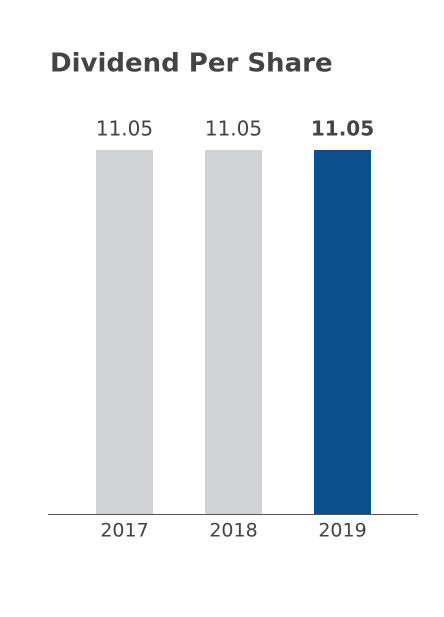 This screenshot has width=444, height=617. What do you see at coordinates (342, 531) in the screenshot?
I see `x-tick-label: 2019` at bounding box center [342, 531].